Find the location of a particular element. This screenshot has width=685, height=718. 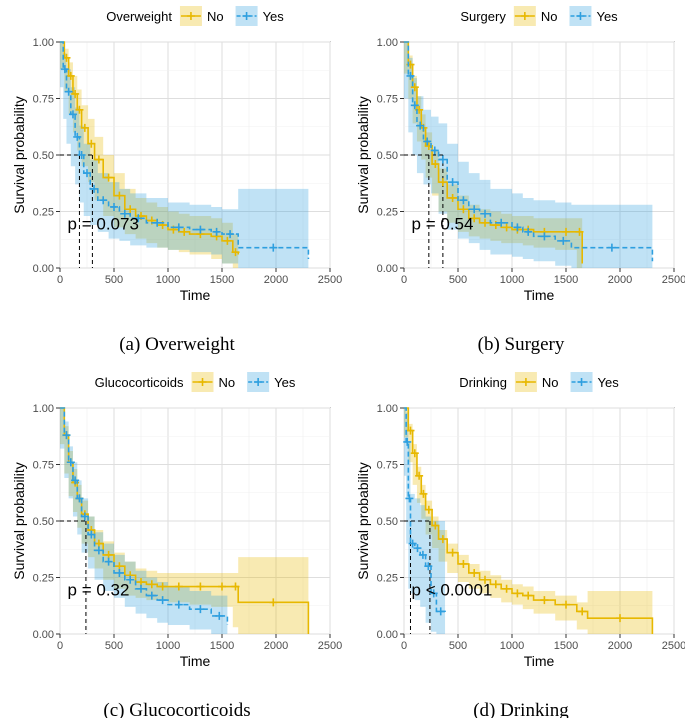

panel-caption: (a) Overweight is located at coordinates (177, 344).